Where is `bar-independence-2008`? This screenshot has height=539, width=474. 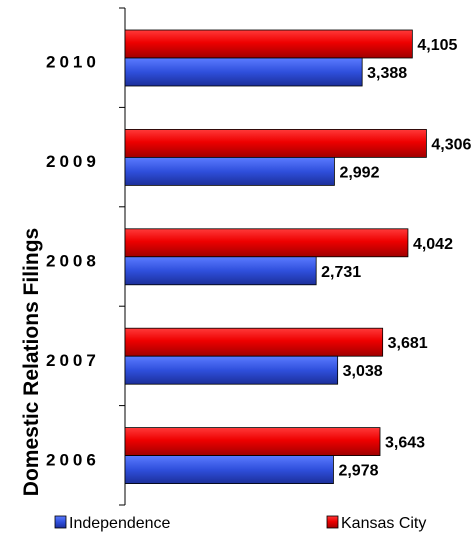
bar-independence-2008 is located at coordinates (220, 271).